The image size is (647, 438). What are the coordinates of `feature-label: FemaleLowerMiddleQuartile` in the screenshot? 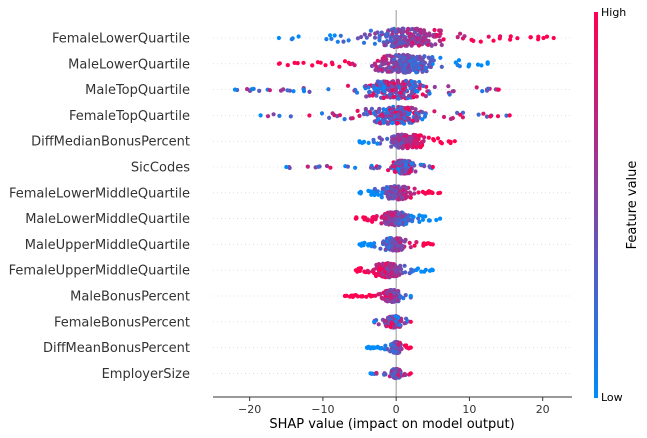 It's located at (99, 193).